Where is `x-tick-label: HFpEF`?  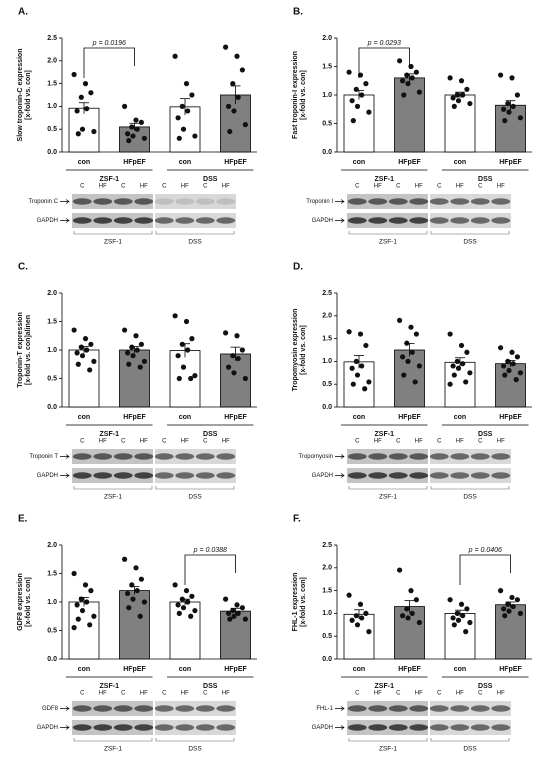
x-tick-label: HFpEF is located at coordinates (134, 669).